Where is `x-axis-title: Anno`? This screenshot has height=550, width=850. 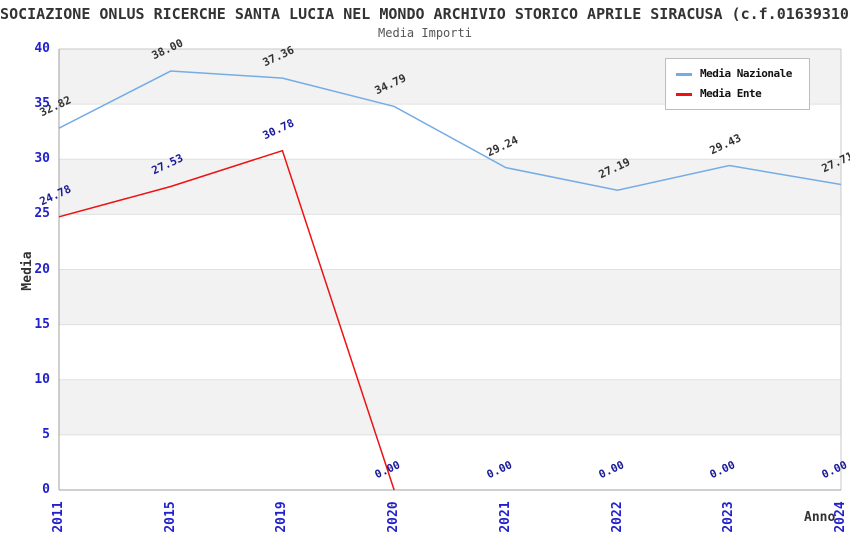
x-axis-title: Anno is located at coordinates (820, 517).